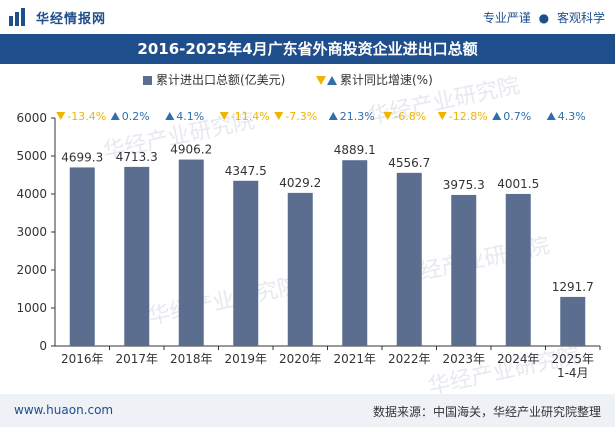 The height and width of the screenshot is (427, 615). Describe the element at coordinates (518, 359) in the screenshot. I see `x-tick-label: 2024年` at that location.